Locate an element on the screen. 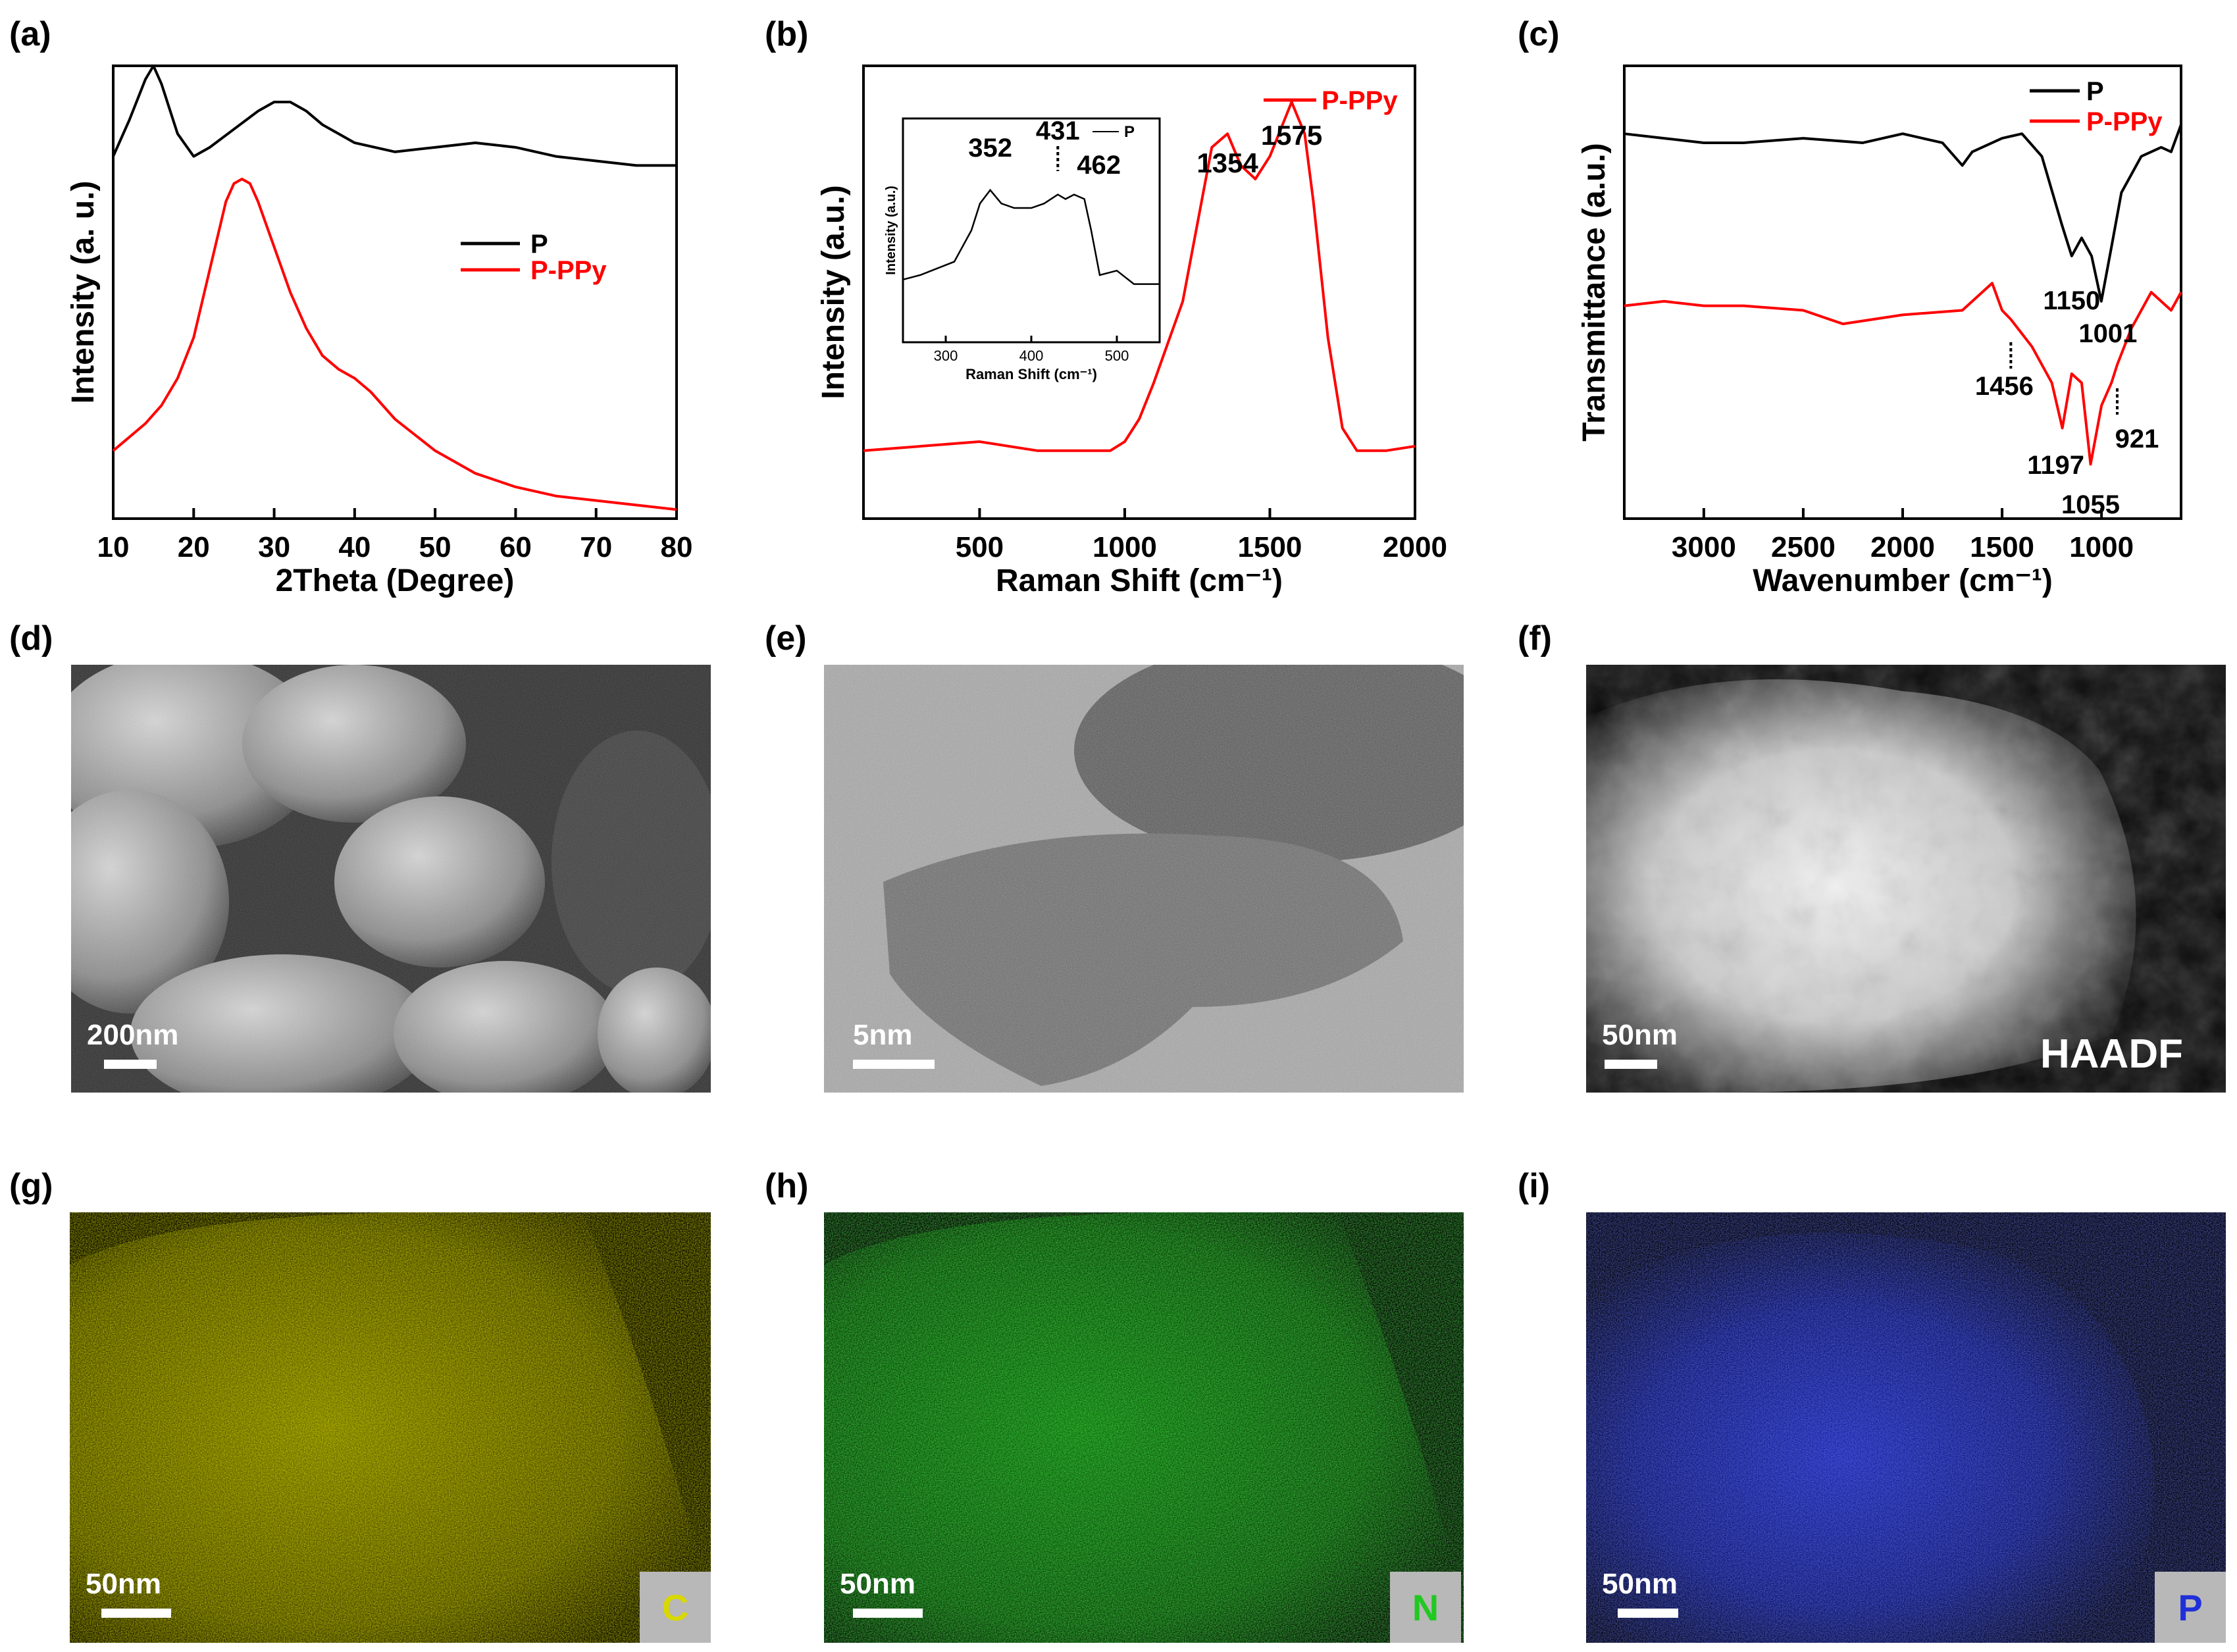 This screenshot has width=2237, height=1652. element-label-p: P is located at coordinates (2190, 1607).